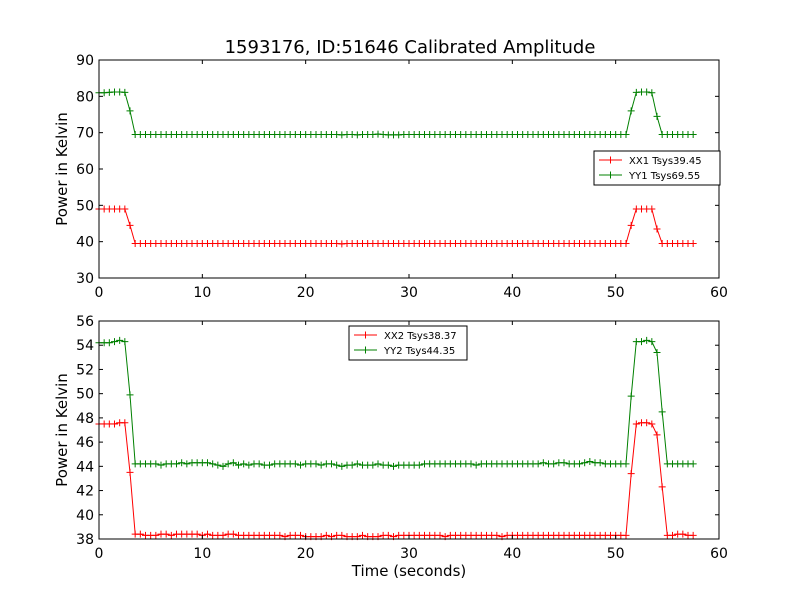  What do you see at coordinates (85, 134) in the screenshot?
I see `y-tick-label: 70` at bounding box center [85, 134].